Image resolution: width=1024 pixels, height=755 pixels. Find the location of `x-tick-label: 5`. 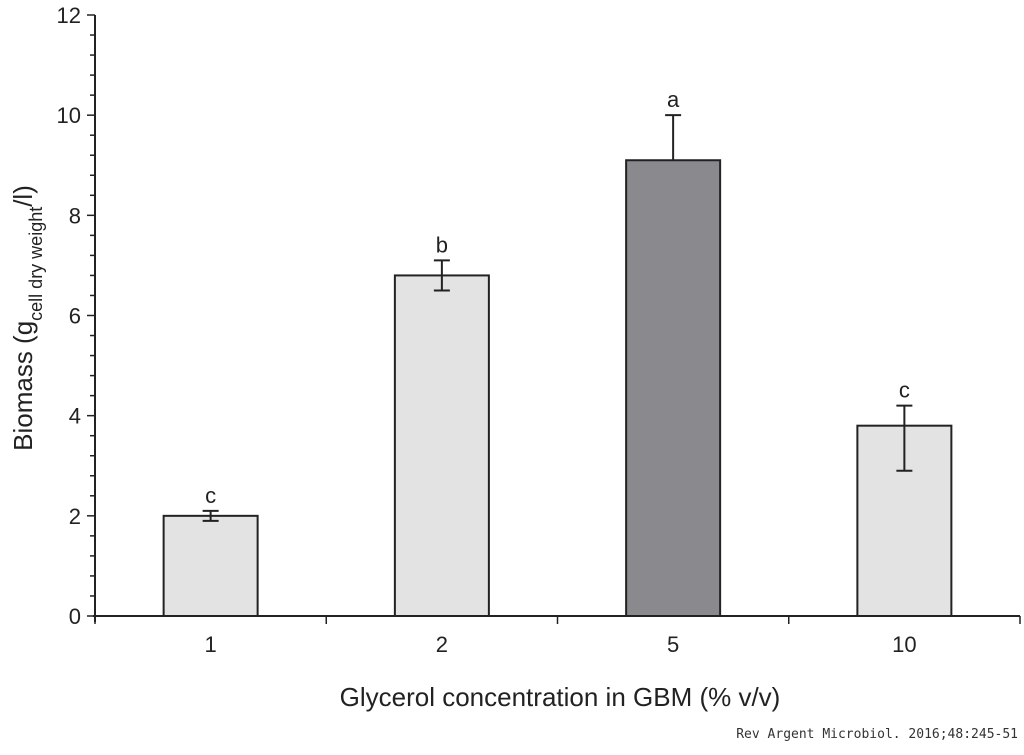

x-tick-label: 5 is located at coordinates (673, 644).